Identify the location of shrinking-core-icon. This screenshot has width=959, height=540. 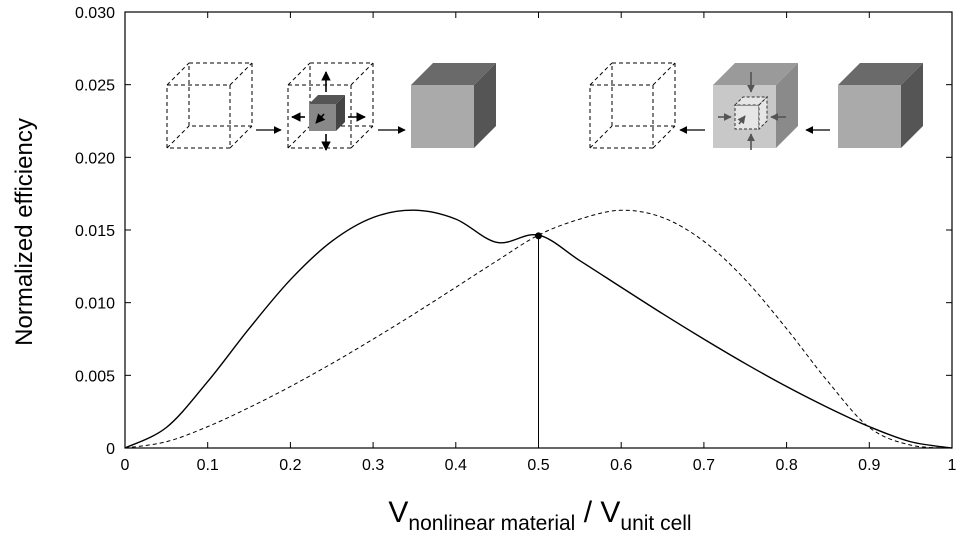
(755, 106).